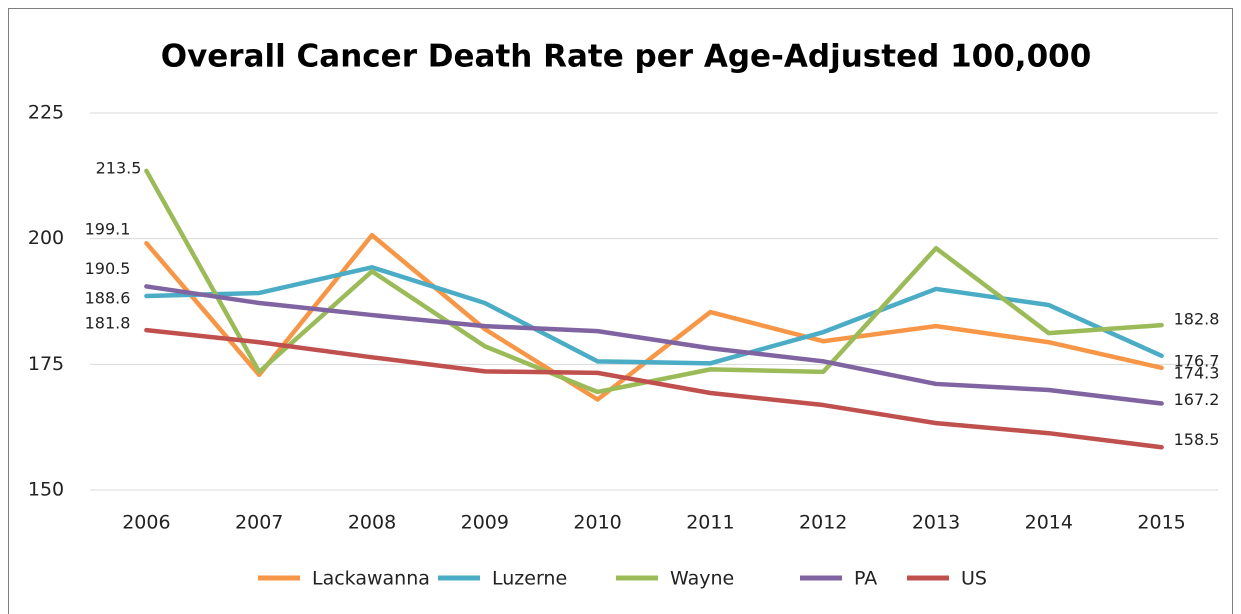 The width and height of the screenshot is (1241, 614). I want to click on x-tick-label: 2013, so click(936, 523).